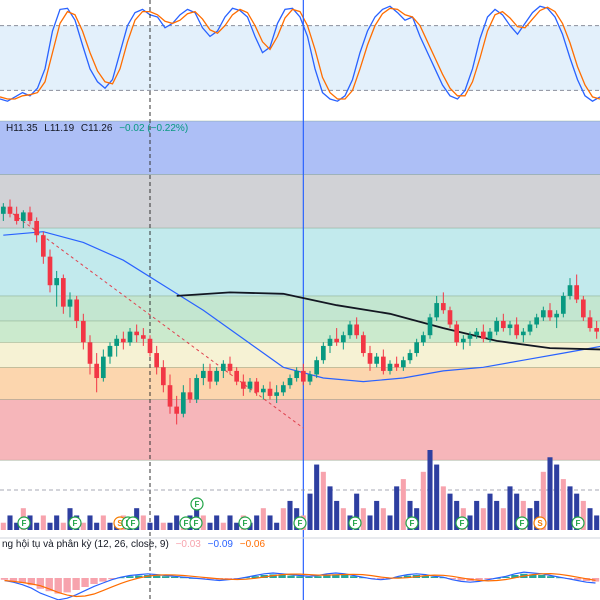  What do you see at coordinates (253, 544) in the screenshot?
I see `macd-value-3: −0.06` at bounding box center [253, 544].